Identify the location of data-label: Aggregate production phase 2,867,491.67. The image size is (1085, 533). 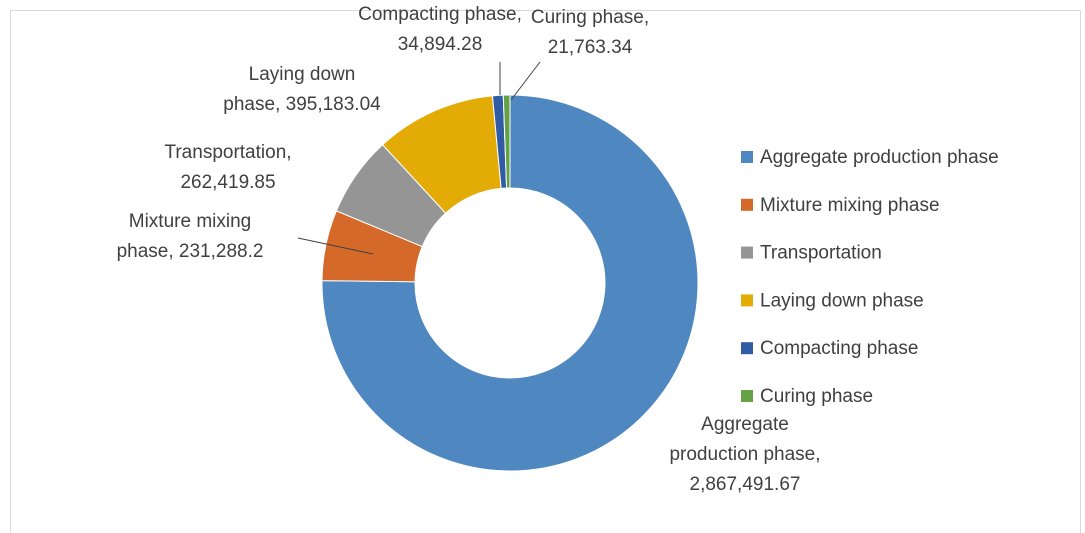
(745, 455).